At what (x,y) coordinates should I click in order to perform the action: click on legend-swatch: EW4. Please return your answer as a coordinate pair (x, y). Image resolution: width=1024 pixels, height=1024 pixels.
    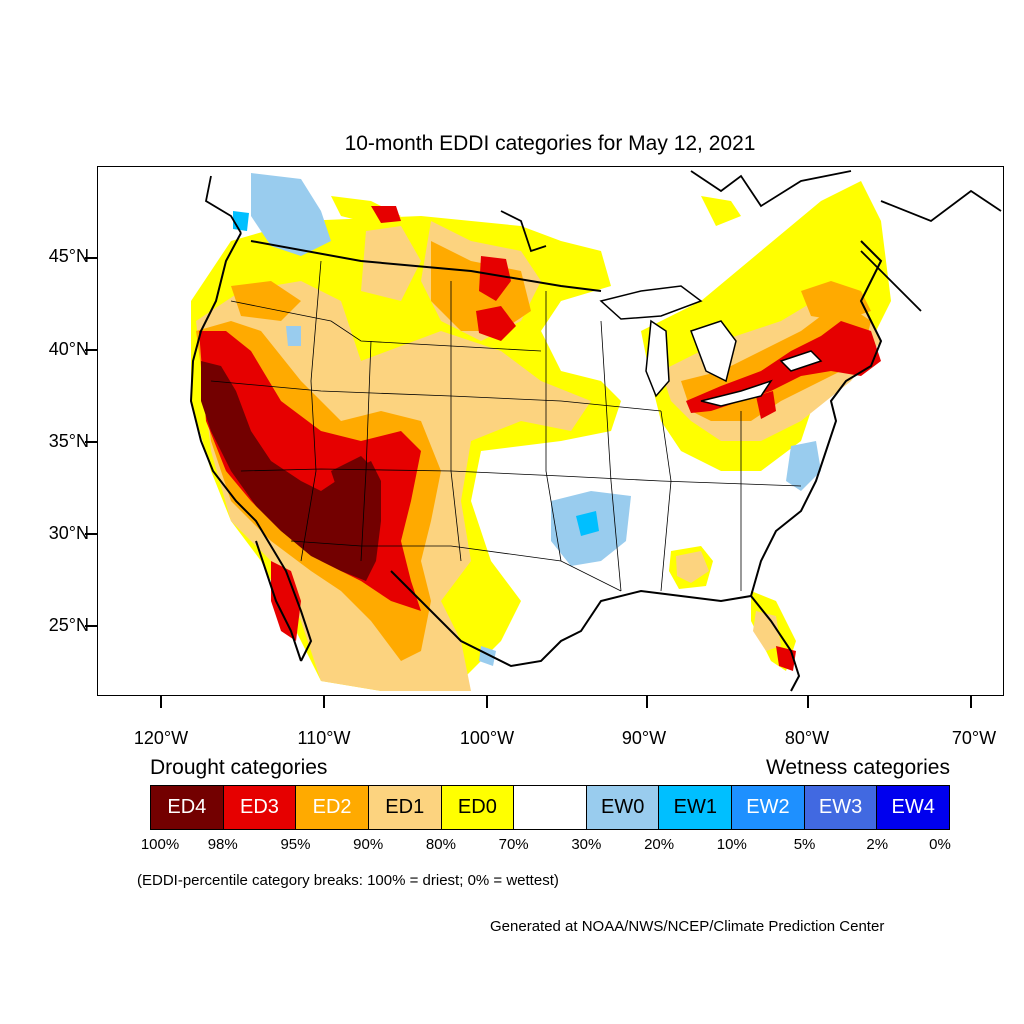
    Looking at the image, I should click on (913, 807).